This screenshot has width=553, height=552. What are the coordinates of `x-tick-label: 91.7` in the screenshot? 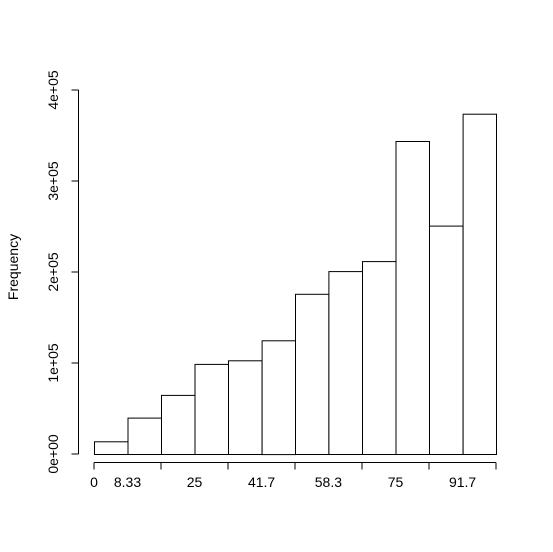 It's located at (462, 482).